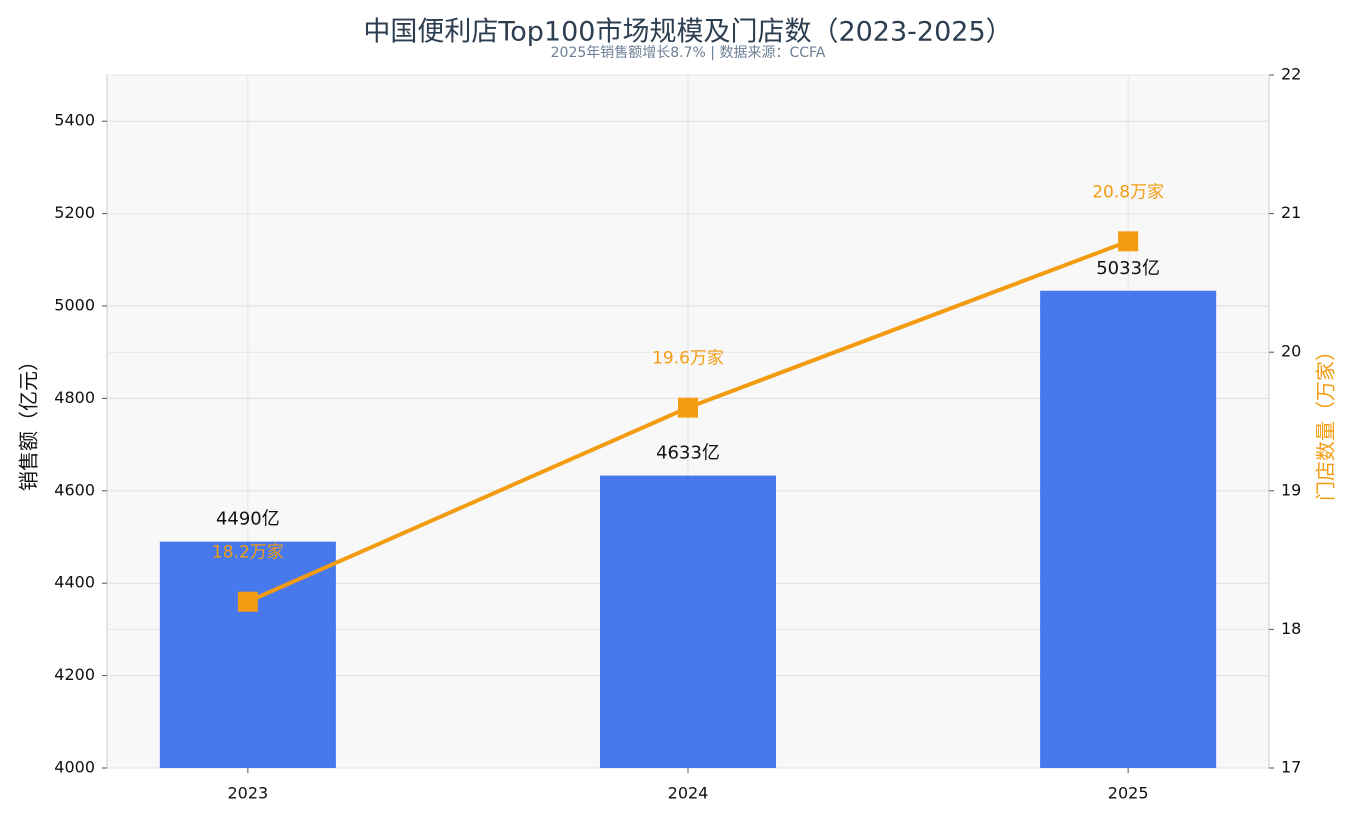  What do you see at coordinates (1291, 351) in the screenshot?
I see `y2-tick-label: 20` at bounding box center [1291, 351].